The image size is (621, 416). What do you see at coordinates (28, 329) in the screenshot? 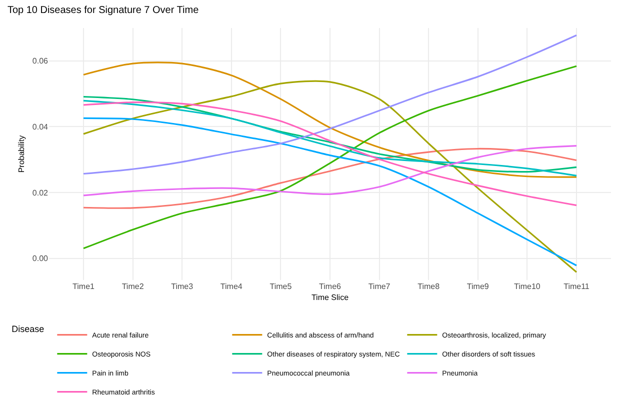
I see `legend-title: Disease` at bounding box center [28, 329].